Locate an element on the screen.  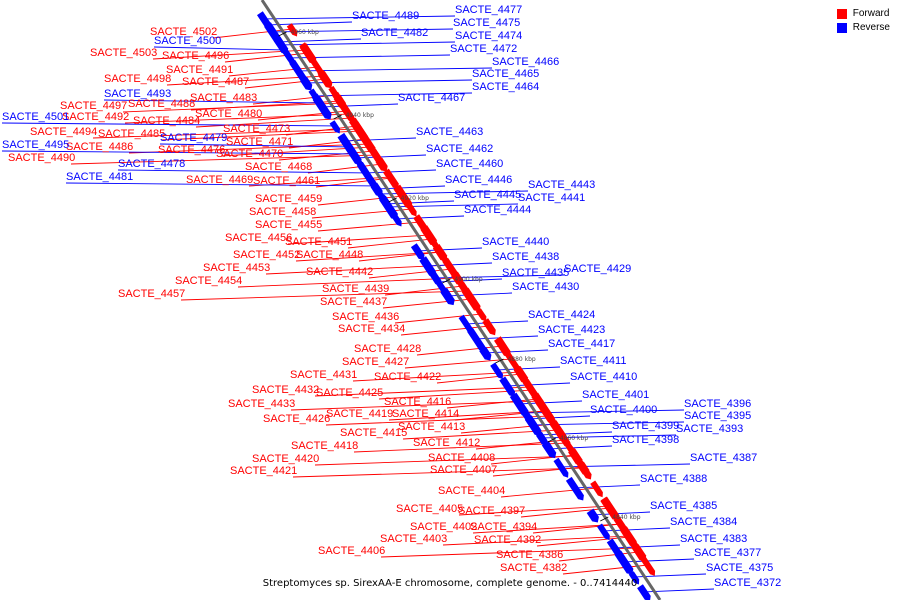
gene-label: SACTE_4478 is located at coordinates (151, 164).